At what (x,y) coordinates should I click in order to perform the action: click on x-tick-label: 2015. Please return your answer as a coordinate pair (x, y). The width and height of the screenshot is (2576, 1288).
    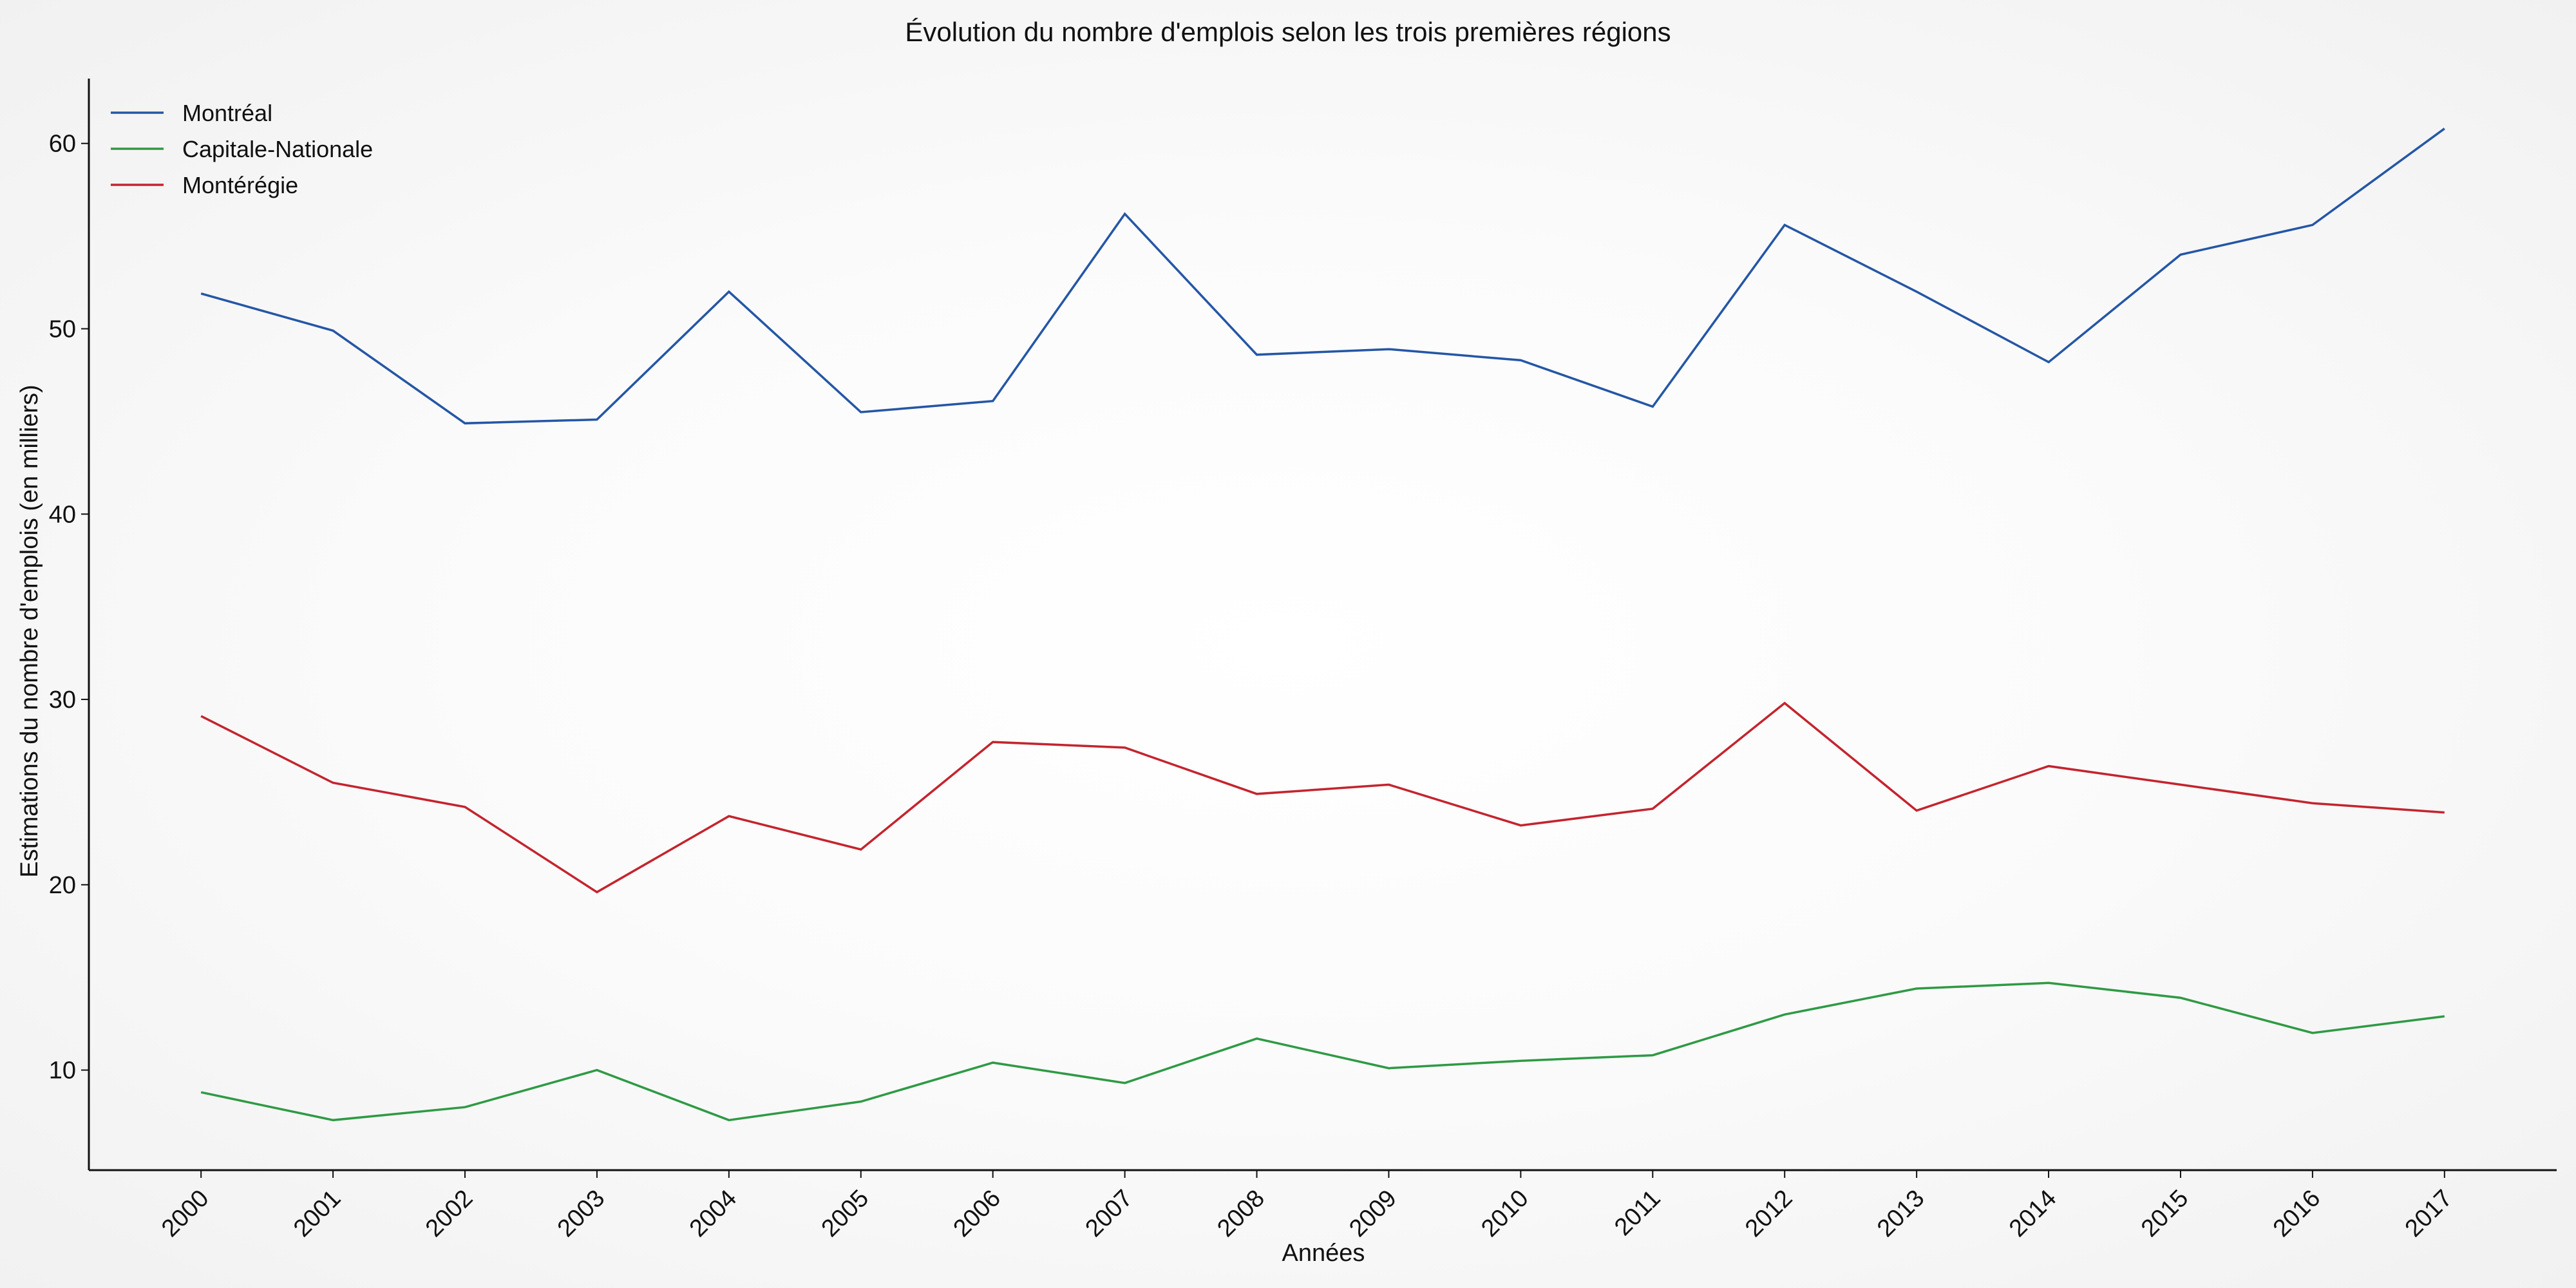
    Looking at the image, I should click on (2165, 1213).